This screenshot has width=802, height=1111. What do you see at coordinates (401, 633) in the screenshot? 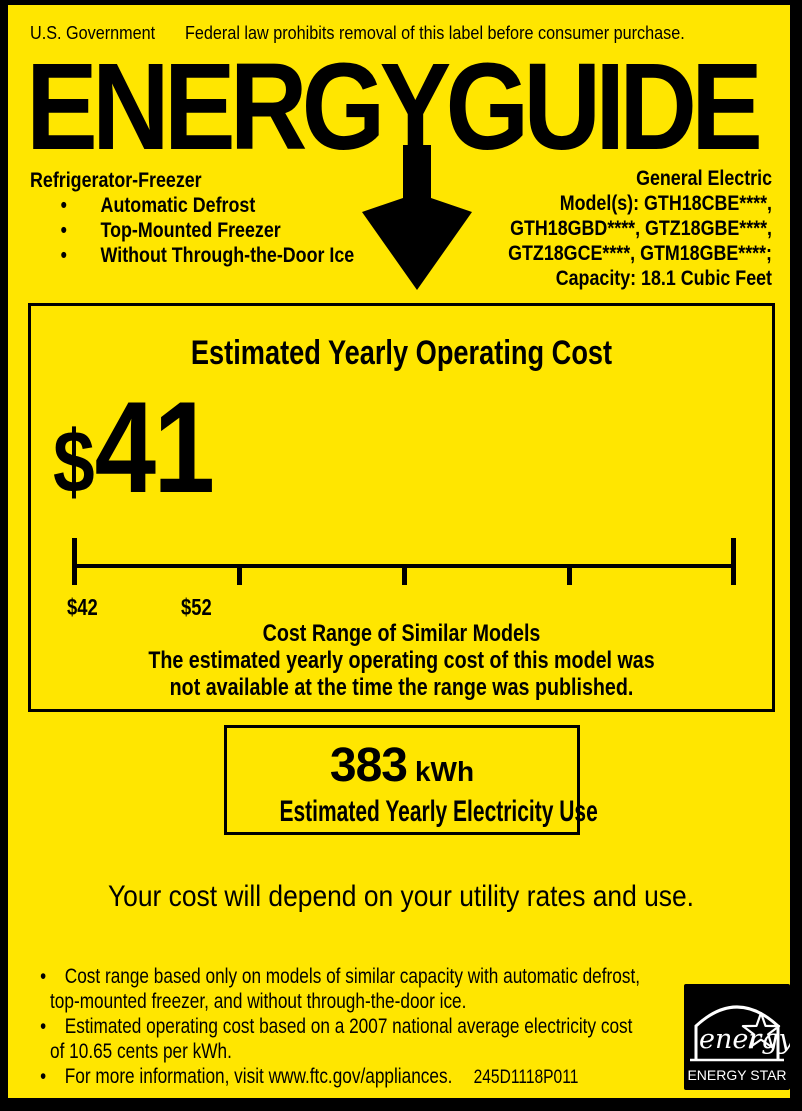
I see `cost-range-caption: Cost Range of Similar Models` at bounding box center [401, 633].